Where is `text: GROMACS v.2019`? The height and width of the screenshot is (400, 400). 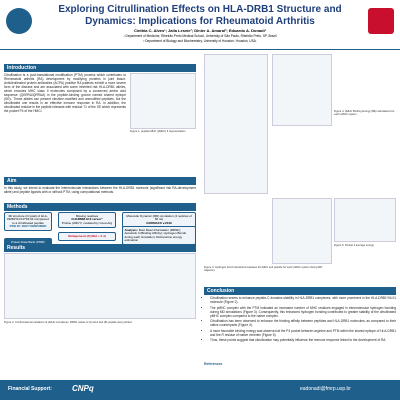
text: GROMACS v.2019 is located at coordinates (159, 222).